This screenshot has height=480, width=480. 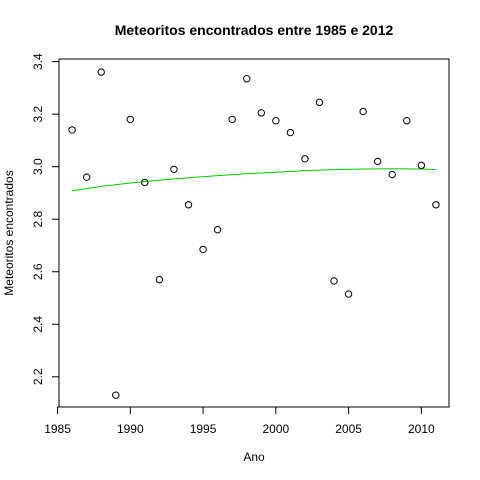 I want to click on y-tick-label: 3.2, so click(x=38, y=113).